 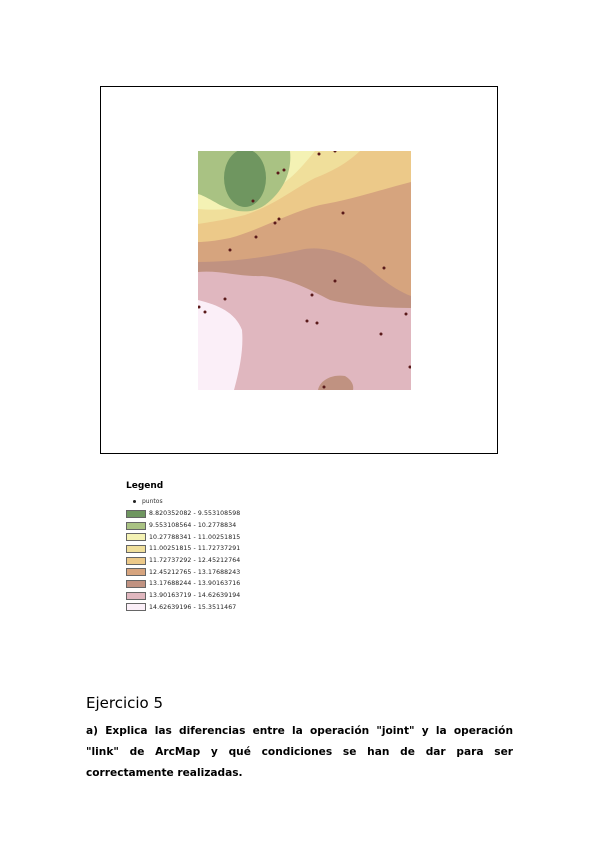 I want to click on legend-row: 13.17688244 - 13.90163716, so click(x=216, y=584).